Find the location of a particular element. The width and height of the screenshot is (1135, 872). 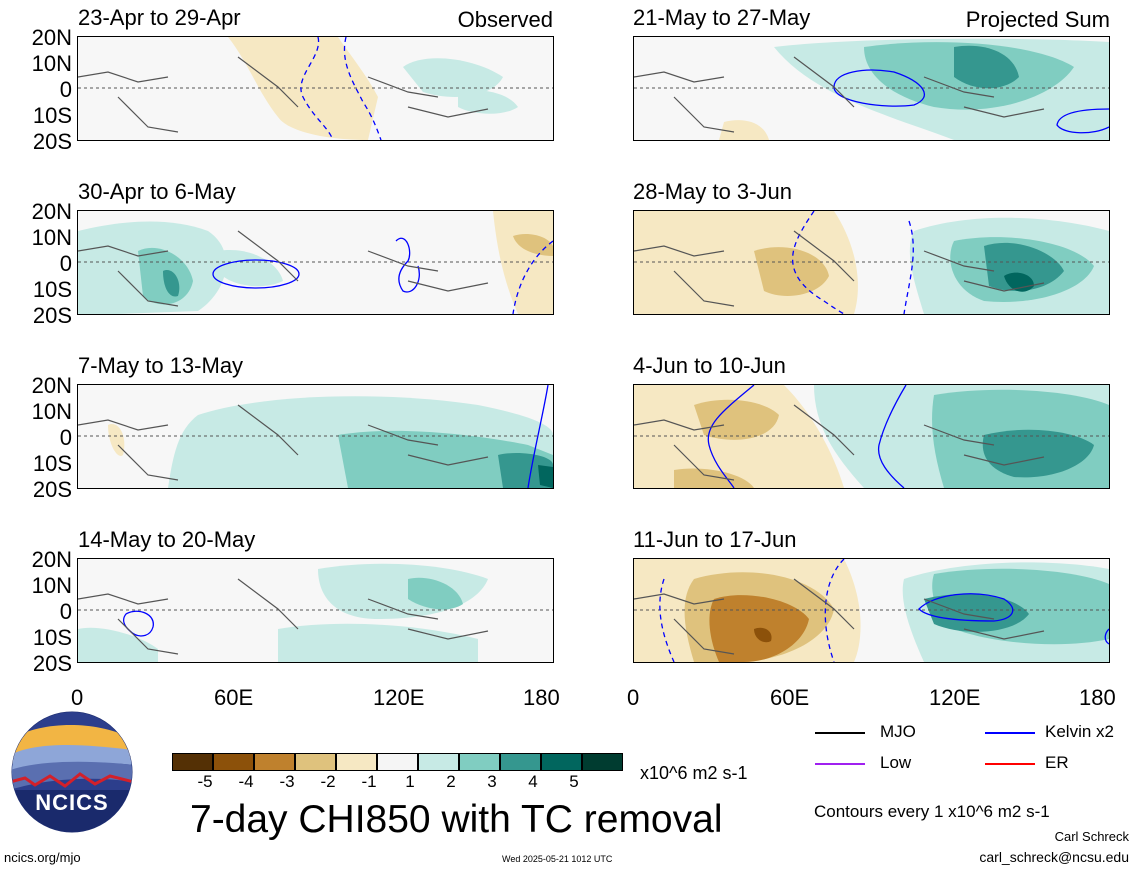

colorbar-label: 2 is located at coordinates (451, 781).